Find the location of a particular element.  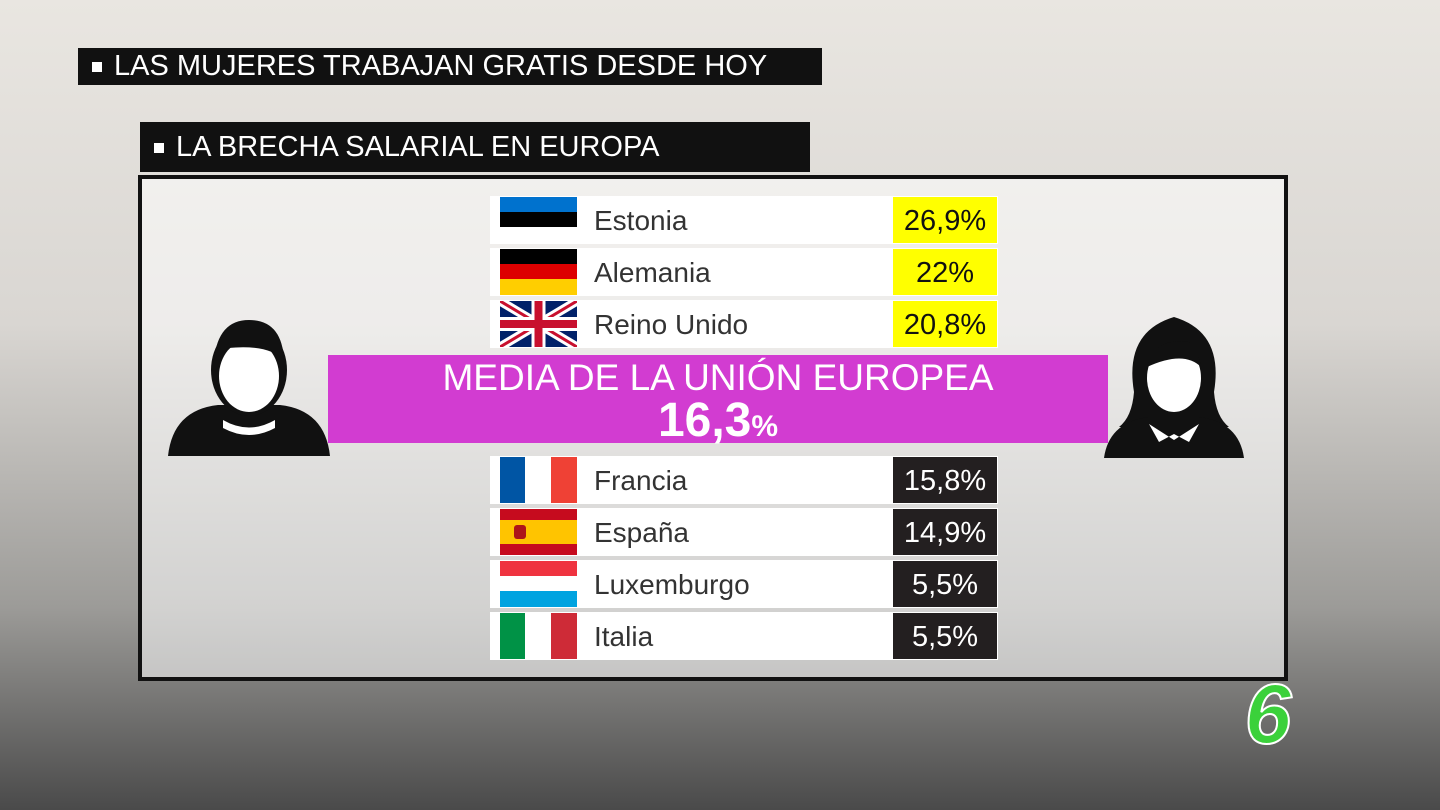

gap-value: 20,8% is located at coordinates (945, 324).